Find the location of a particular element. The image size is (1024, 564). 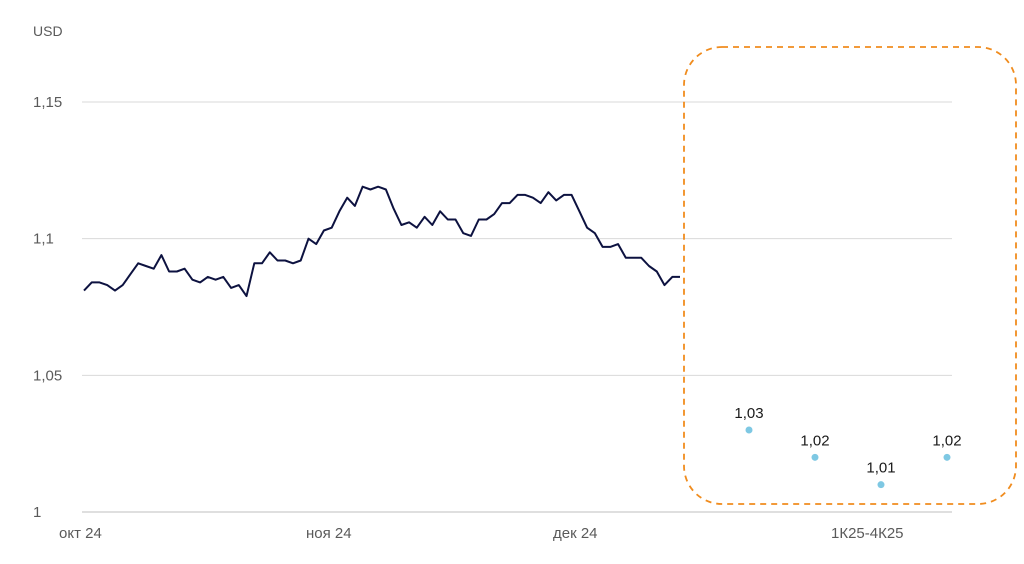

x-tick-label: дек 24 is located at coordinates (575, 533).